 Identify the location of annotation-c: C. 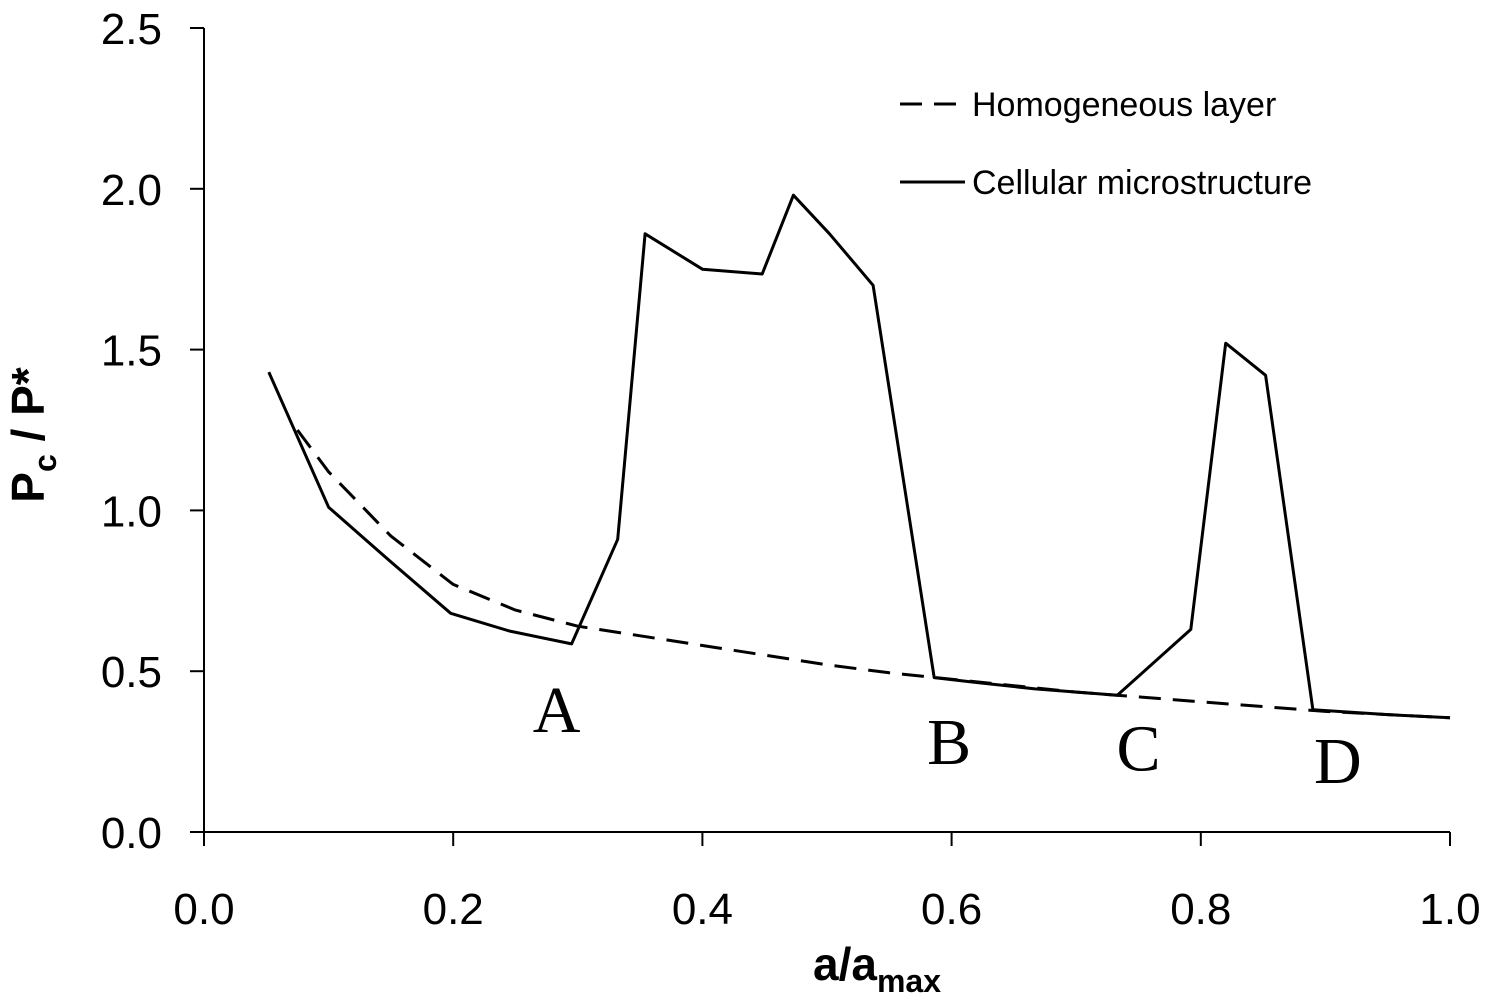
(1138, 748).